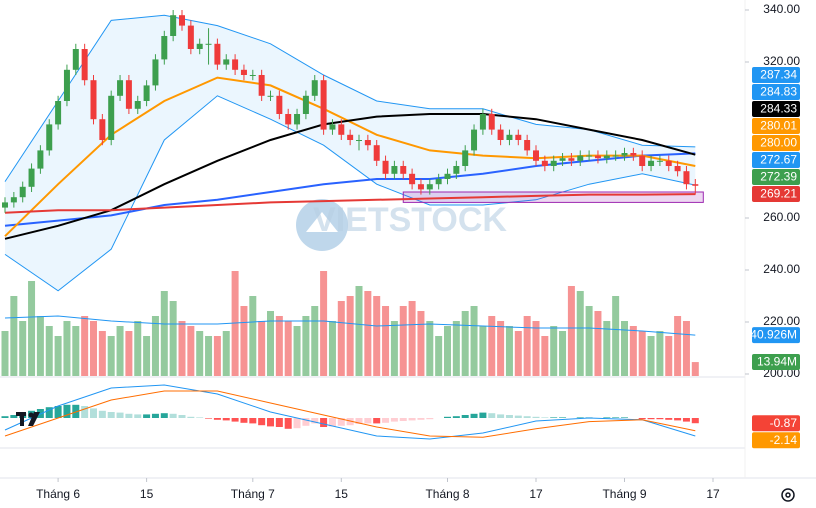  I want to click on price-badge-label: 269.21, so click(778, 194).